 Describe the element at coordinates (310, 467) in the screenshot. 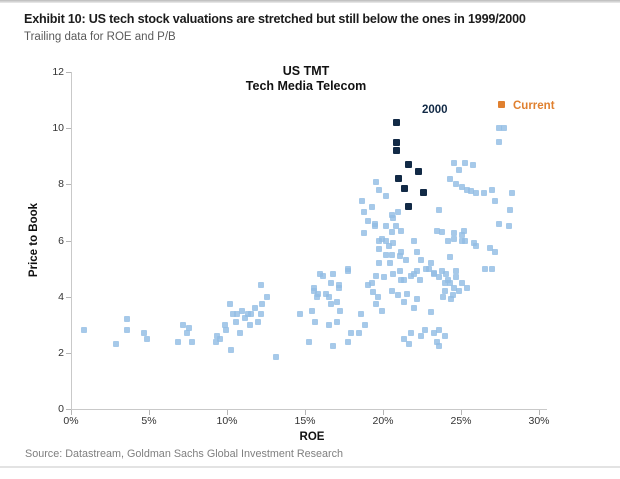

I see `window-bottom-edge` at that location.